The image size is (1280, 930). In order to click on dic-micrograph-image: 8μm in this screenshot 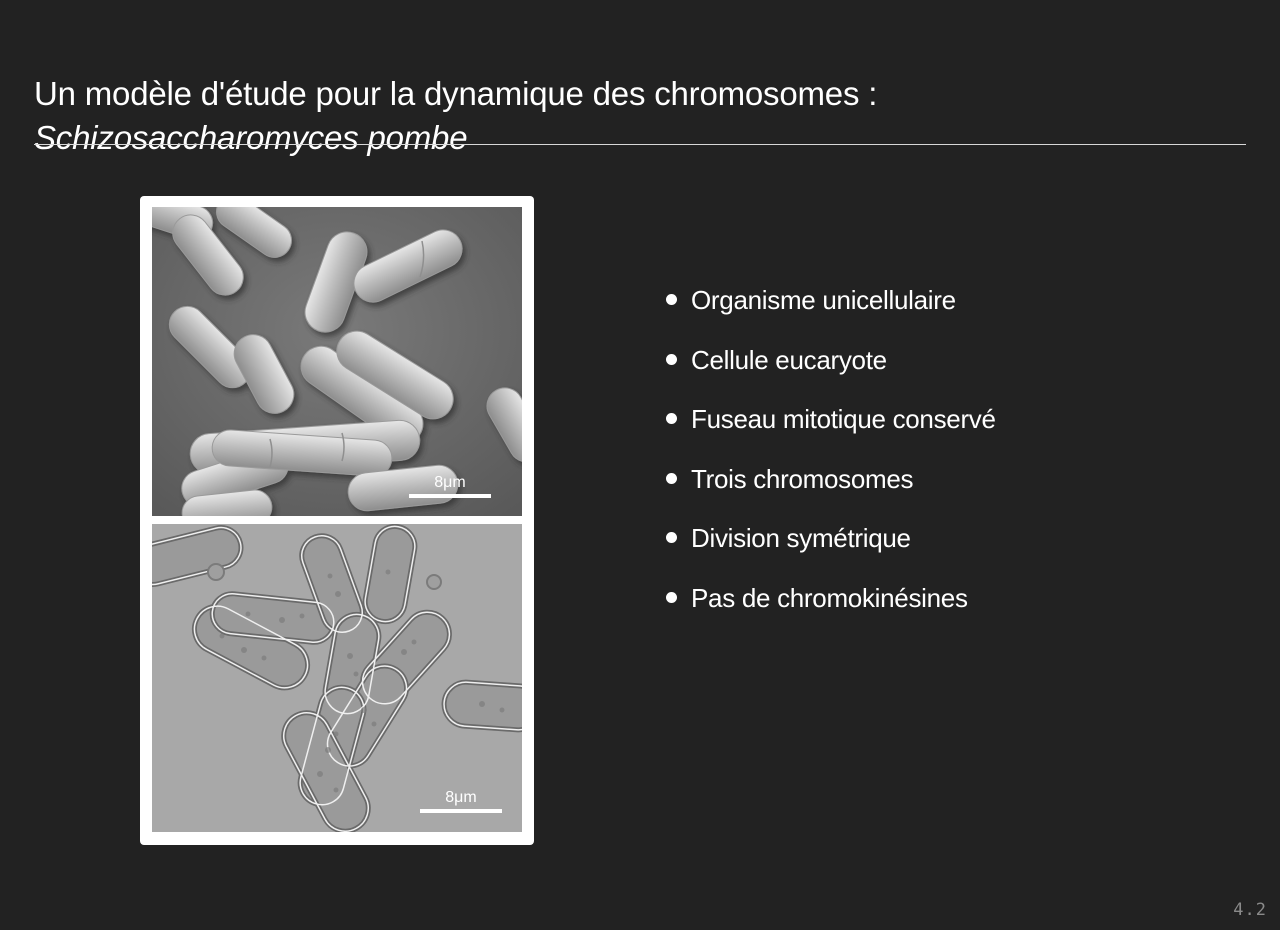, I will do `click(337, 678)`.